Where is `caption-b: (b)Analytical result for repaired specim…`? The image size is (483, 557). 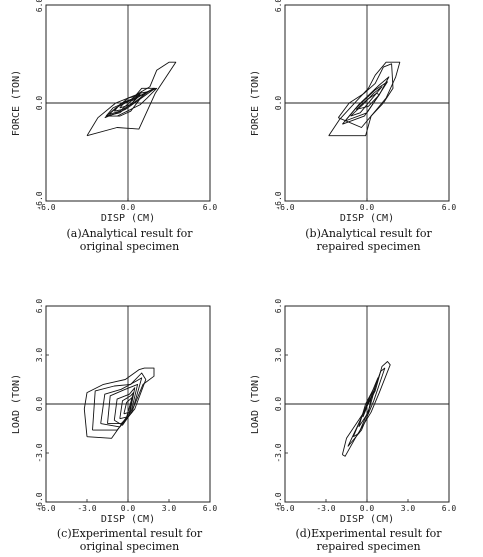 caption-b: (b)Analytical result for repaired specim… is located at coordinates (367, 240).